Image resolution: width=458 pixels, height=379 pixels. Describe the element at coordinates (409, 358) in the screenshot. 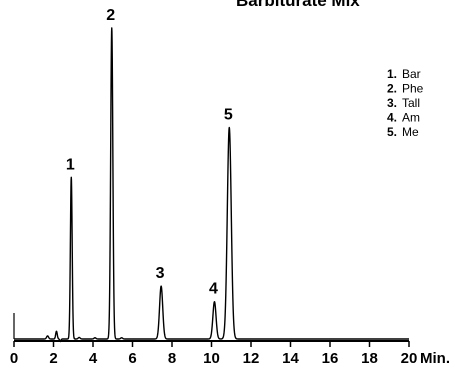

I see `x-tick-label: 20` at that location.